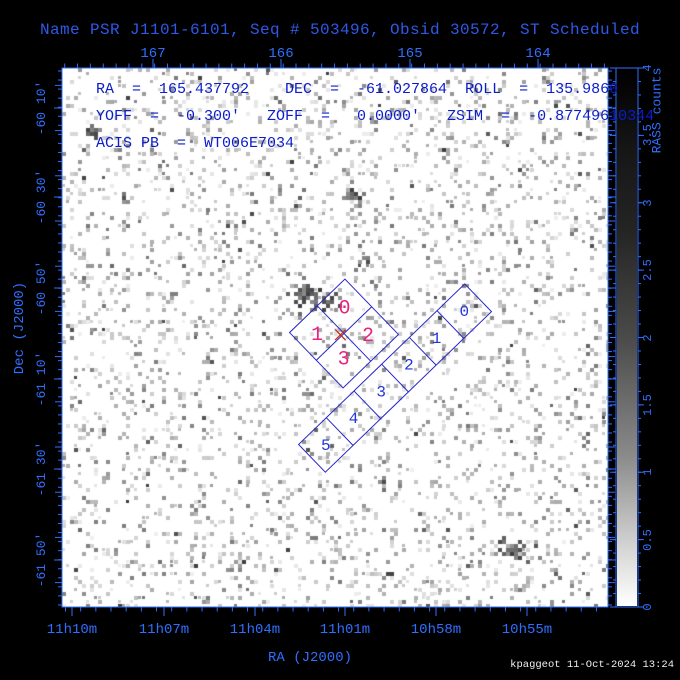 This screenshot has height=680, width=680. What do you see at coordinates (153, 54) in the screenshot?
I see `top-axis-label: 167` at bounding box center [153, 54].